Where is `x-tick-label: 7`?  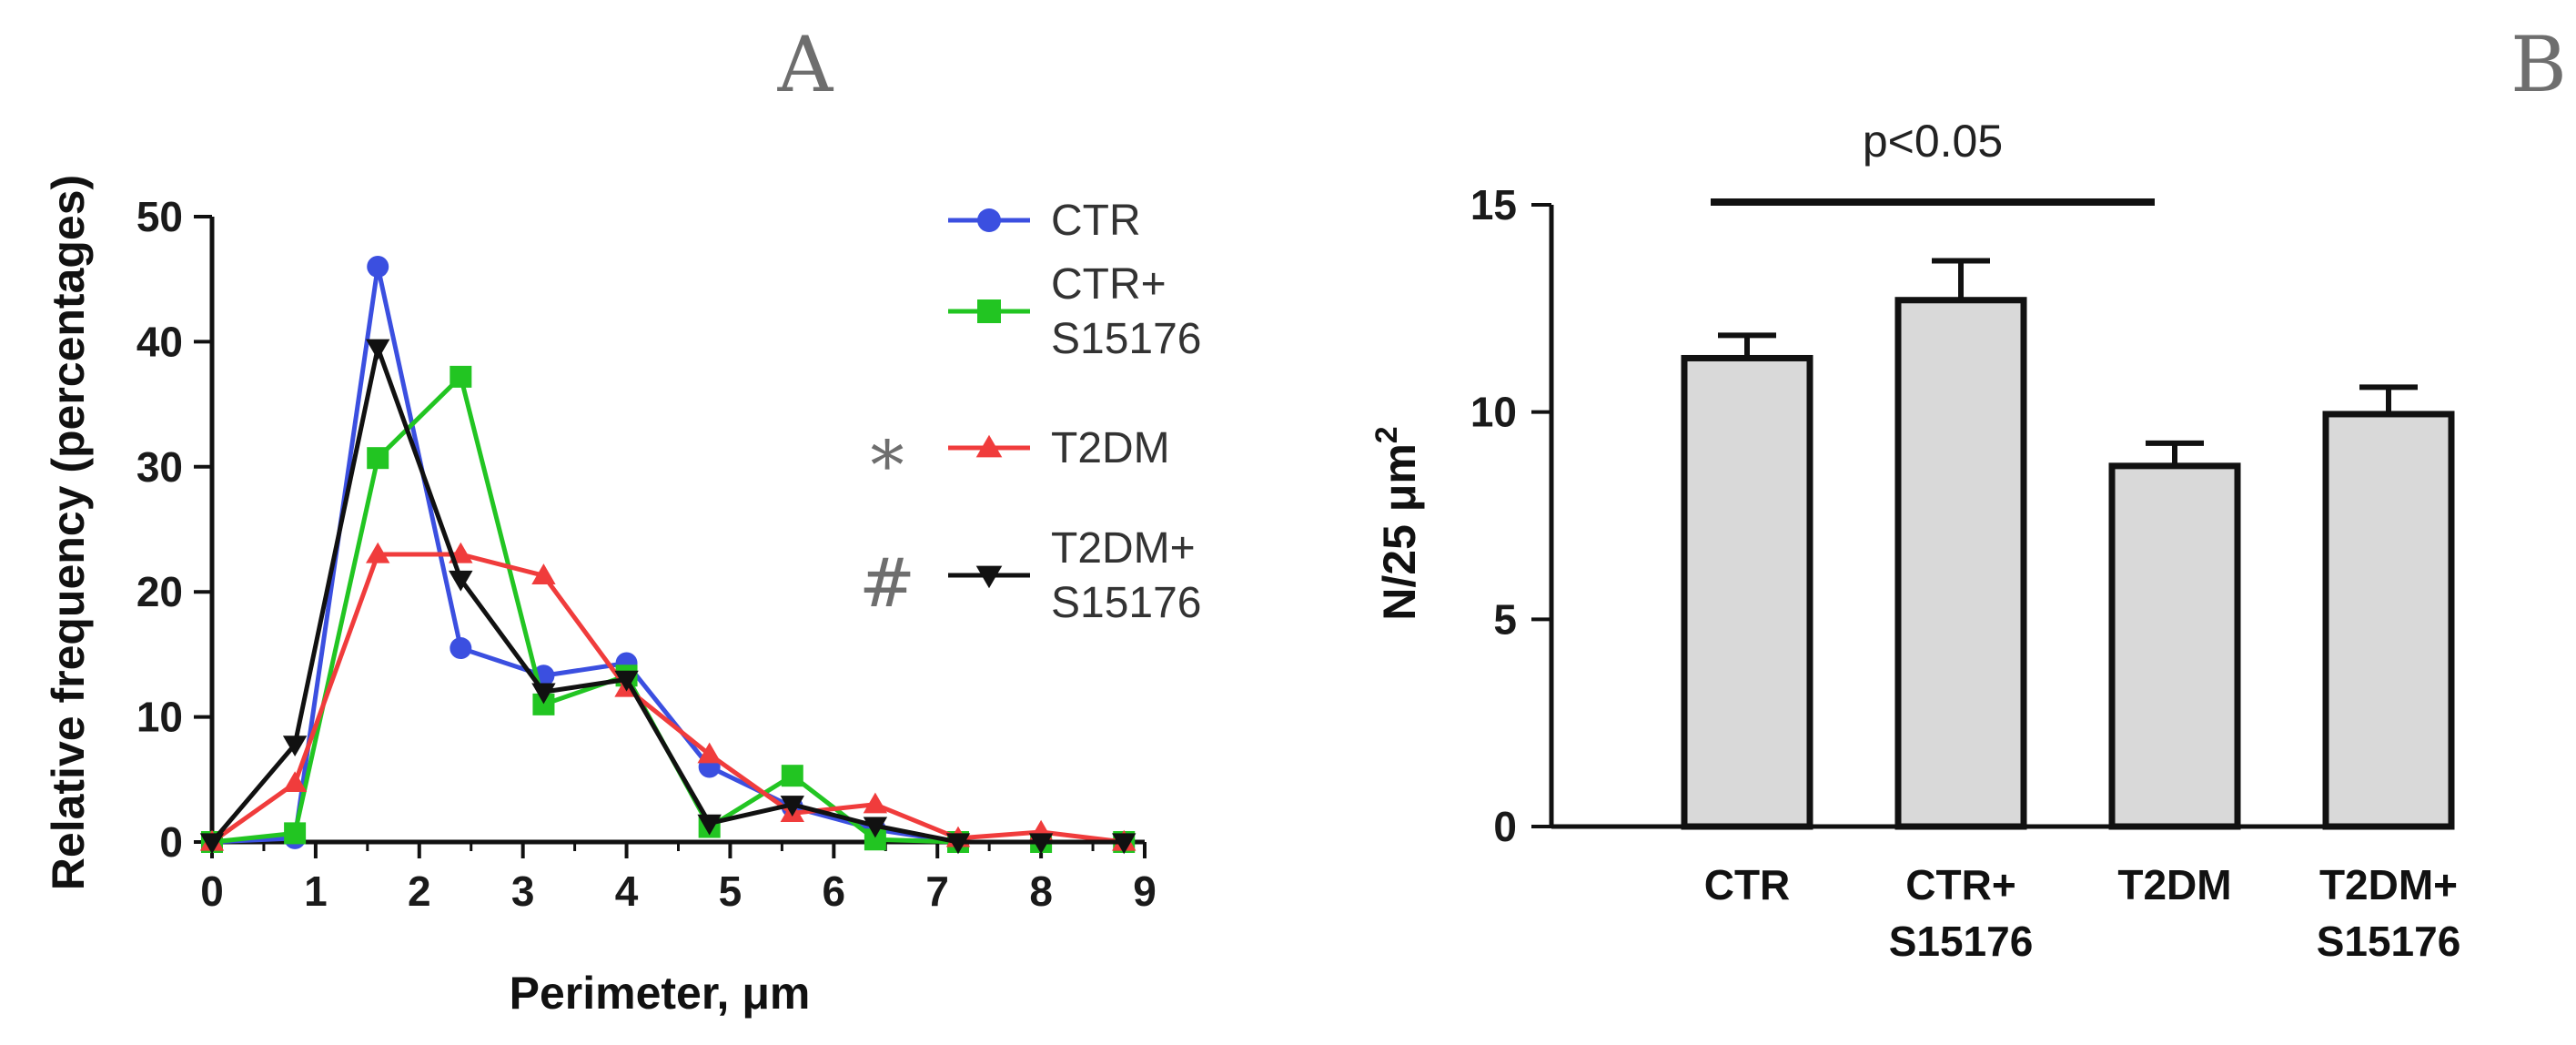 x-tick-label: 7 is located at coordinates (937, 891).